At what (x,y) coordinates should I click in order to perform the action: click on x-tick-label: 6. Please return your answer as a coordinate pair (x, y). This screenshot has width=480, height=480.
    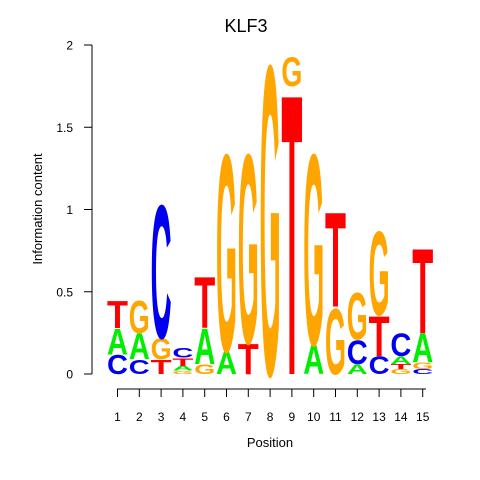
    Looking at the image, I should click on (226, 417).